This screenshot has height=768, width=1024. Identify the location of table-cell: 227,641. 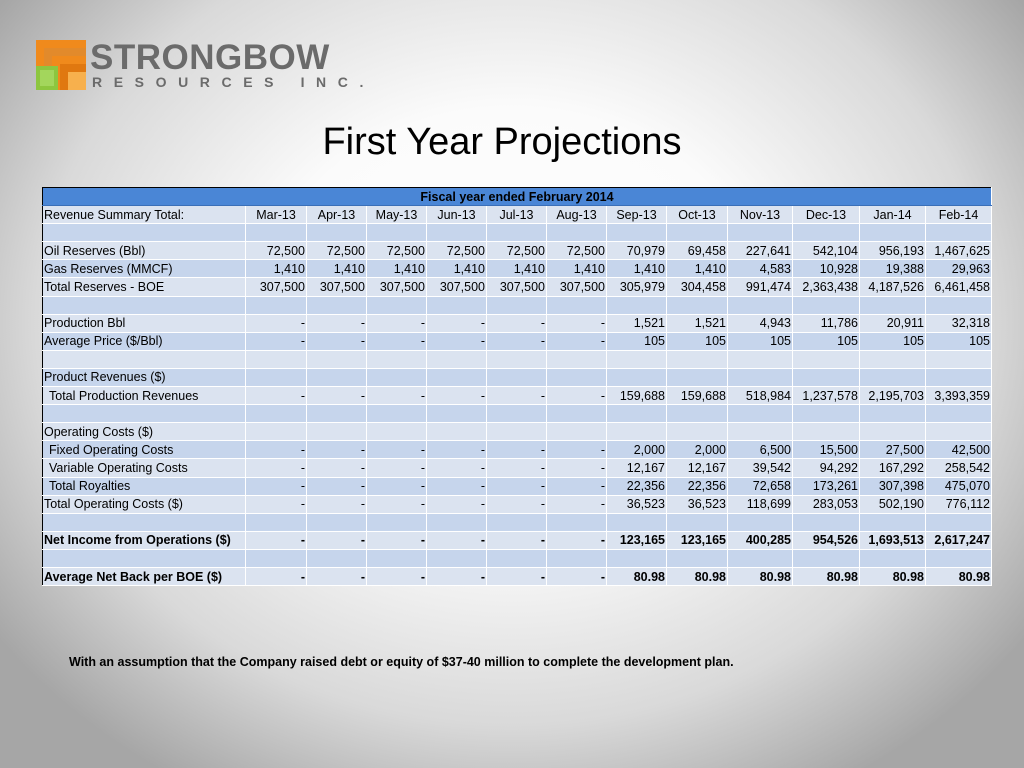
(760, 251).